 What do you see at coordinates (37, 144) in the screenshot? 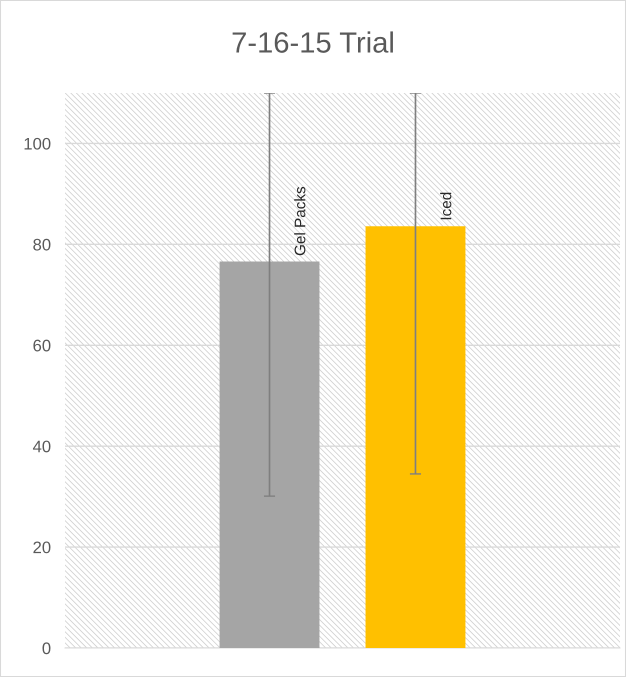
I see `y-tick-label: 100` at bounding box center [37, 144].